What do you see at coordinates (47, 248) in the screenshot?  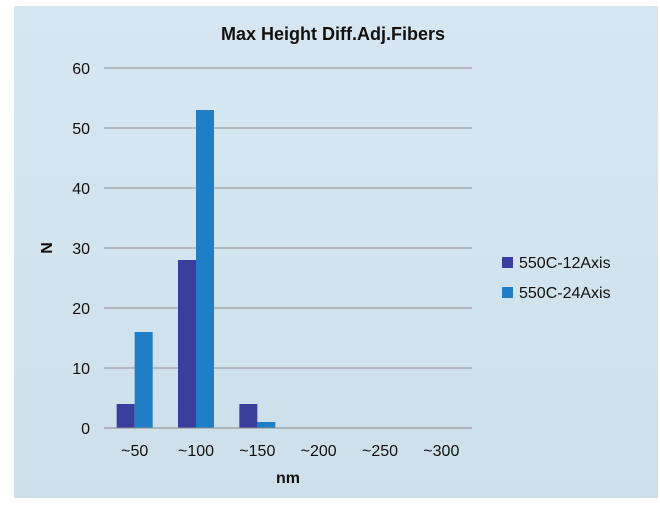 I see `y-axis-label: N` at bounding box center [47, 248].